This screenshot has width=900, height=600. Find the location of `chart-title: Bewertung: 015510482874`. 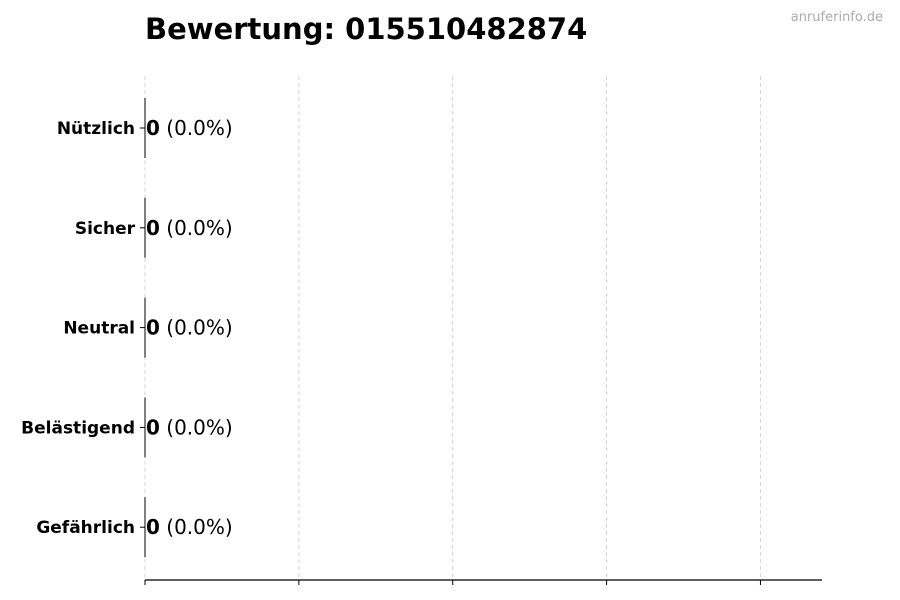

chart-title: Bewertung: 015510482874 is located at coordinates (366, 29).